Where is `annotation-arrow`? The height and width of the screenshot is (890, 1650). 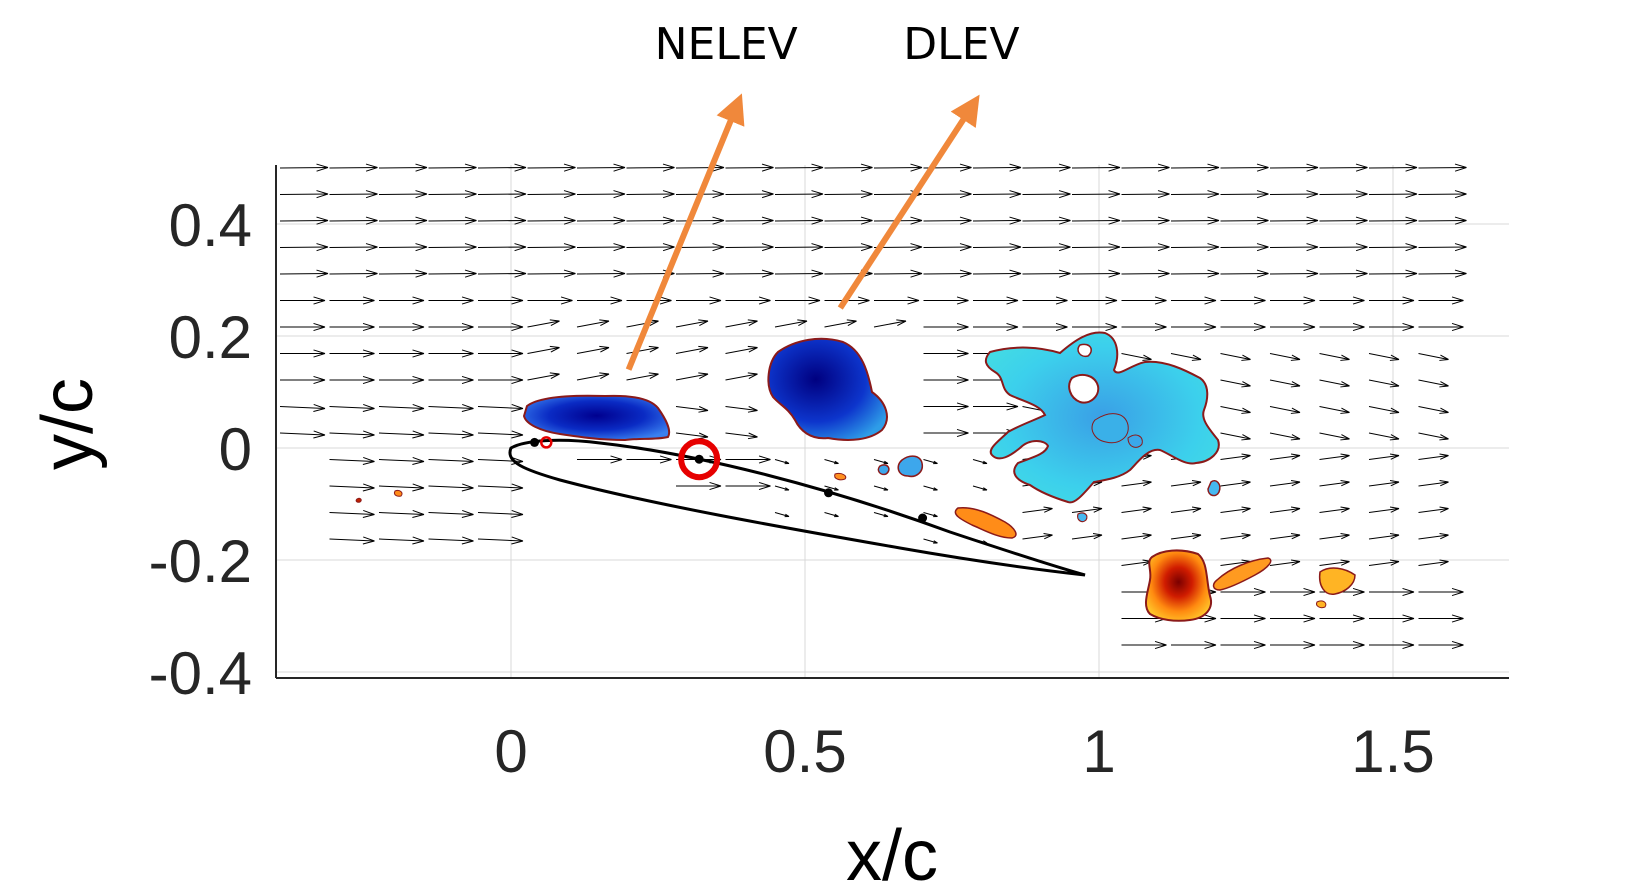 annotation-arrow is located at coordinates (908, 202).